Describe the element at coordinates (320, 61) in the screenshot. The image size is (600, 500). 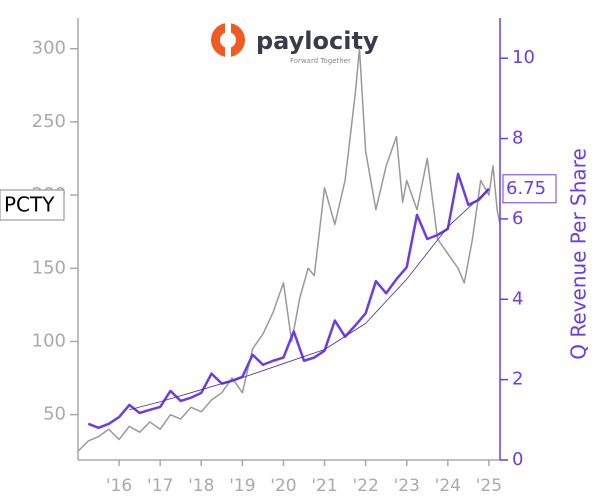
I see `logo-tagline: Forward Together` at that location.